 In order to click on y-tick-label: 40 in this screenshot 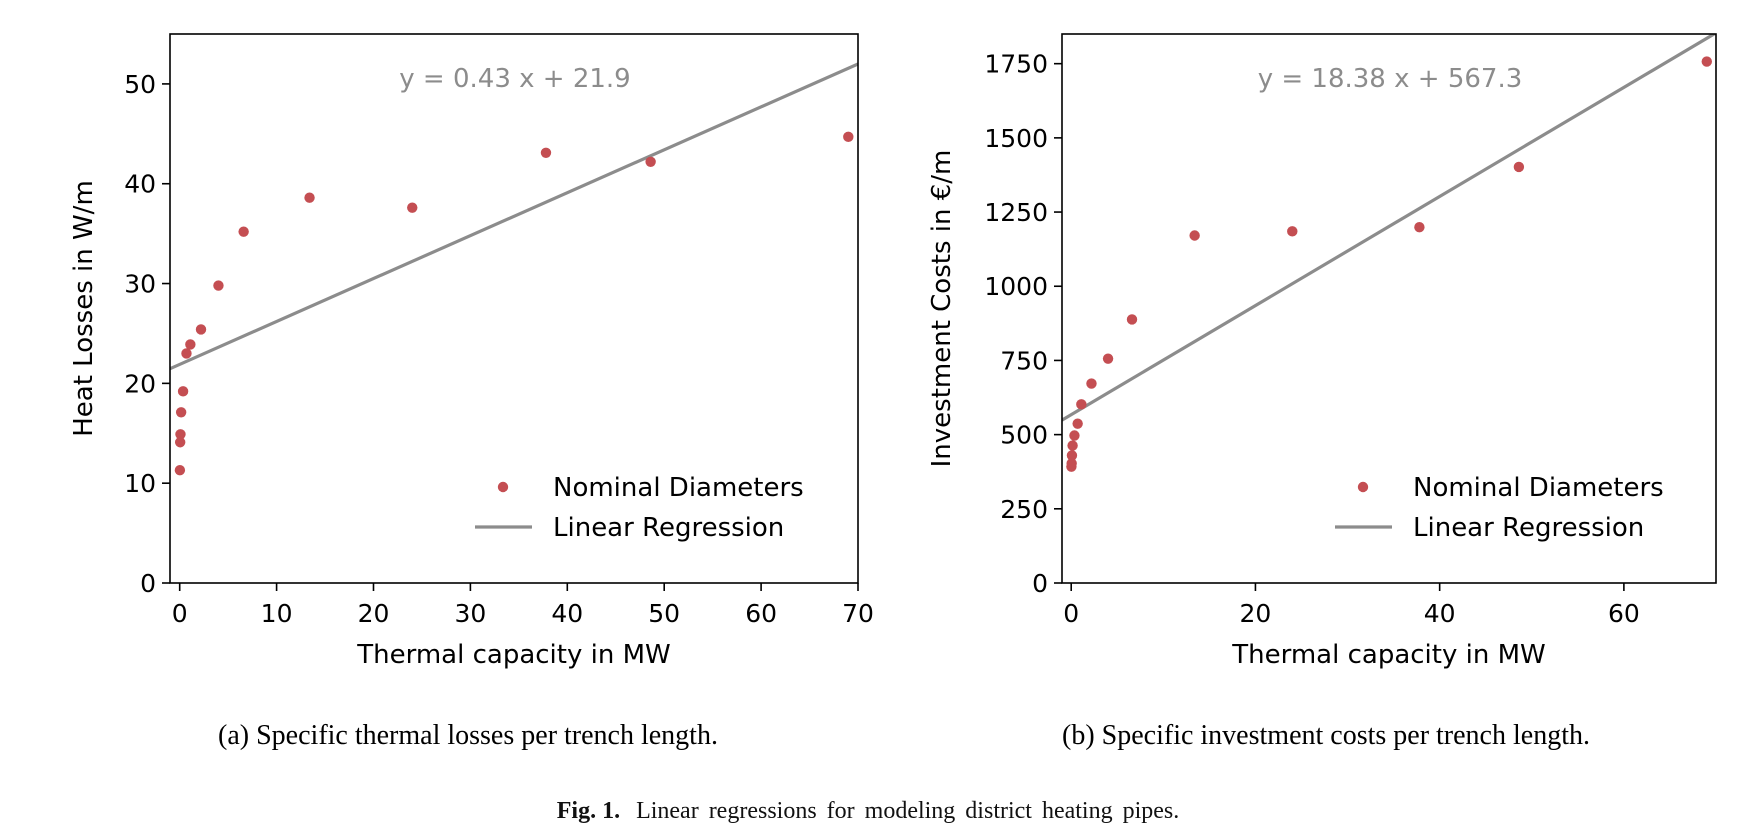, I will do `click(140, 184)`.